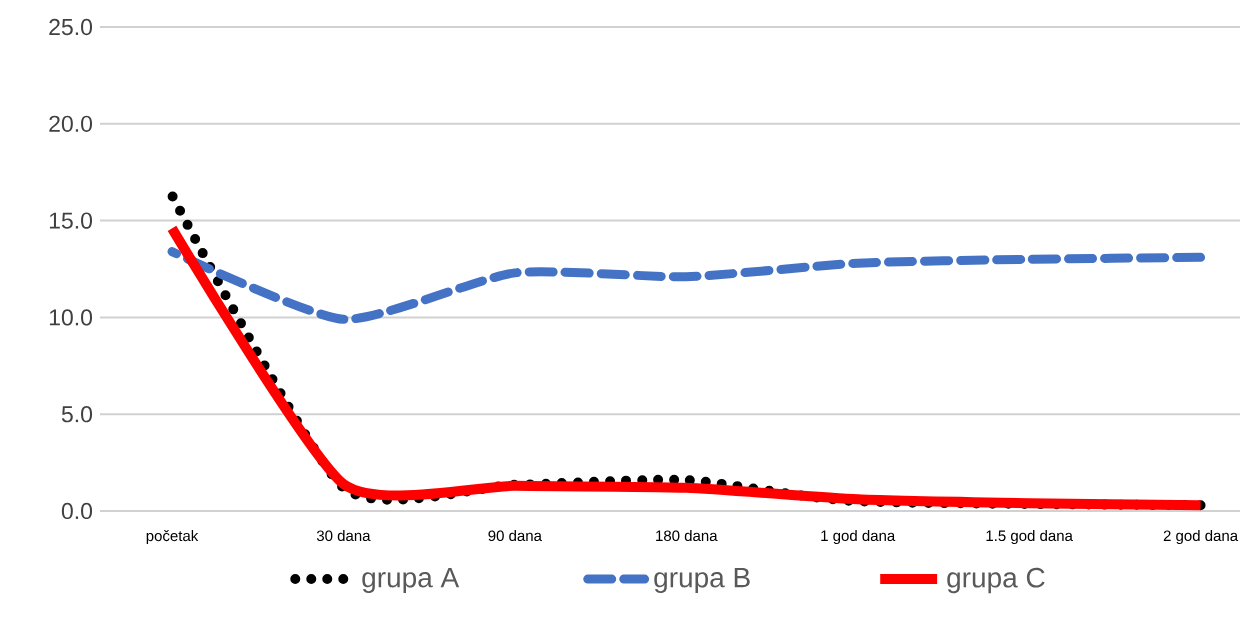 Image resolution: width=1260 pixels, height=635 pixels. What do you see at coordinates (515, 536) in the screenshot?
I see `x-tick-label: 90 dana` at bounding box center [515, 536].